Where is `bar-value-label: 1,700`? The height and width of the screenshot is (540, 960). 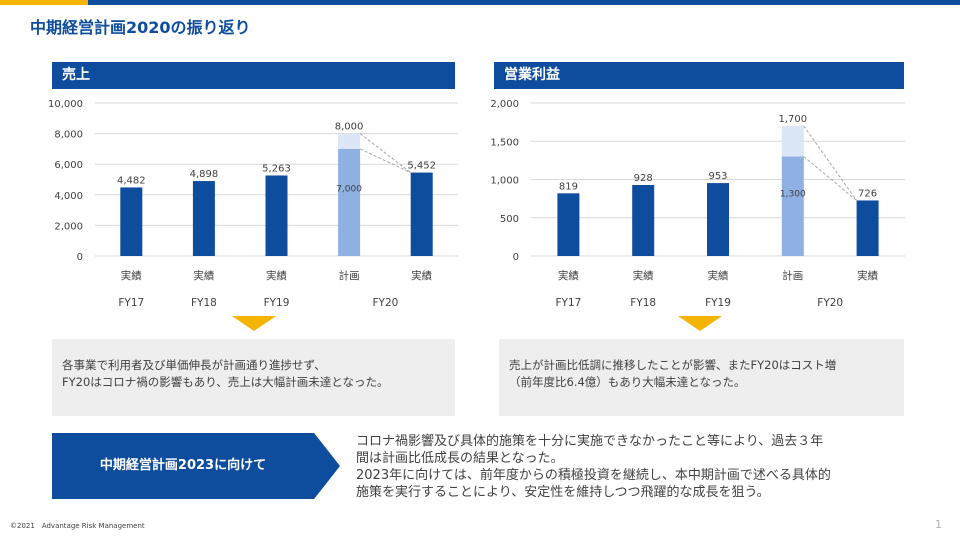 bar-value-label: 1,700 is located at coordinates (792, 119).